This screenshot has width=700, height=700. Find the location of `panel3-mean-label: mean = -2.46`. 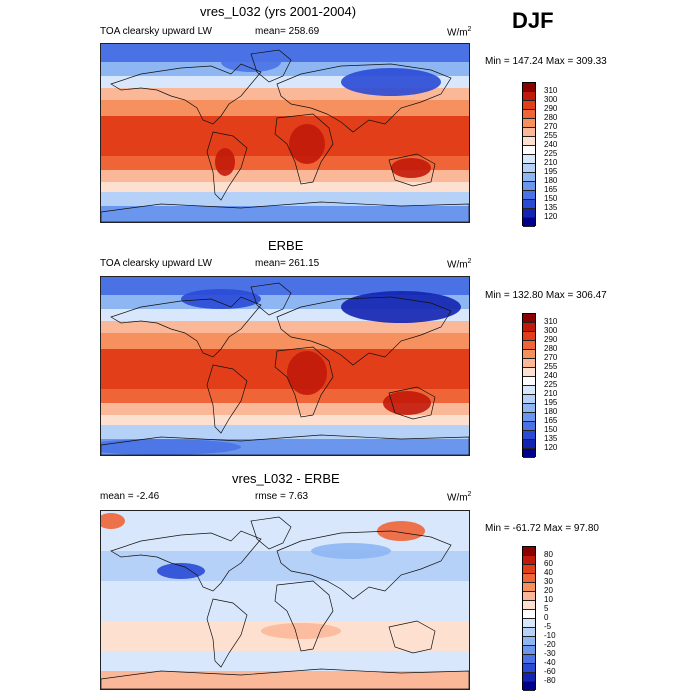

panel3-mean-label: mean = -2.46 is located at coordinates (130, 496).